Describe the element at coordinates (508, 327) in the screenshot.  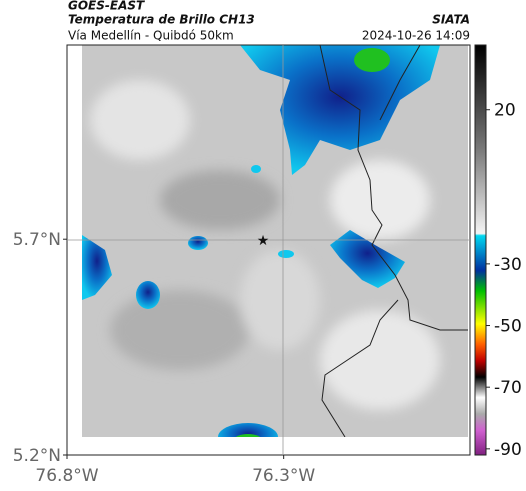
I see `colorbar-tick-label: -50` at that location.